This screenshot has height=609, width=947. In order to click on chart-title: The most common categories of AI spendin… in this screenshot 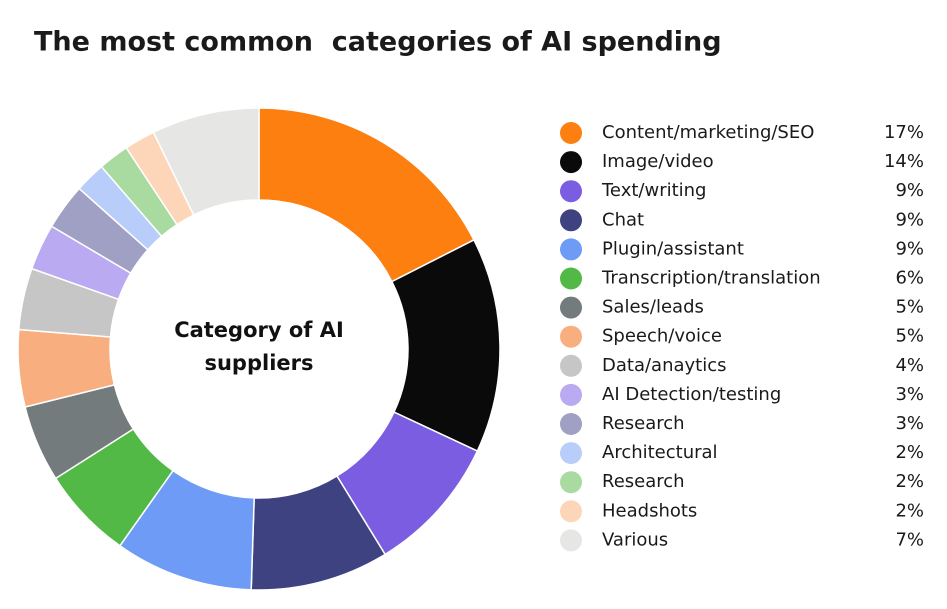, I will do `click(378, 42)`.